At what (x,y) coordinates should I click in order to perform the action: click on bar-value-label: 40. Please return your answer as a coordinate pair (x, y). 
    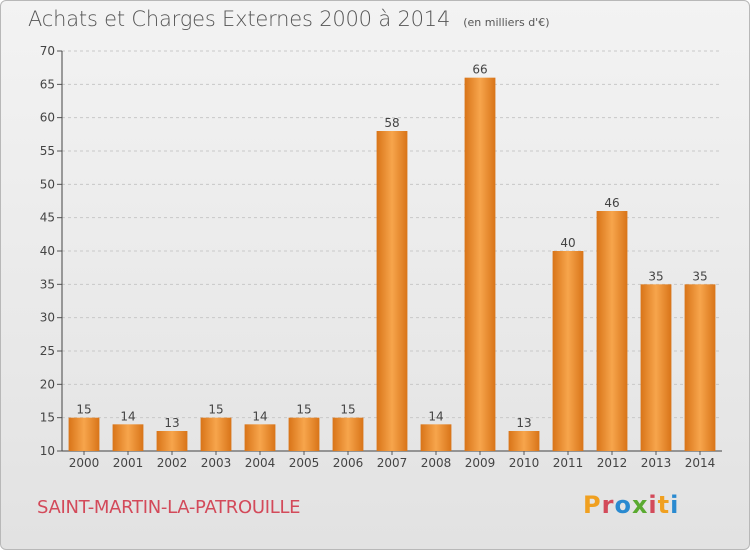
    Looking at the image, I should click on (567, 243).